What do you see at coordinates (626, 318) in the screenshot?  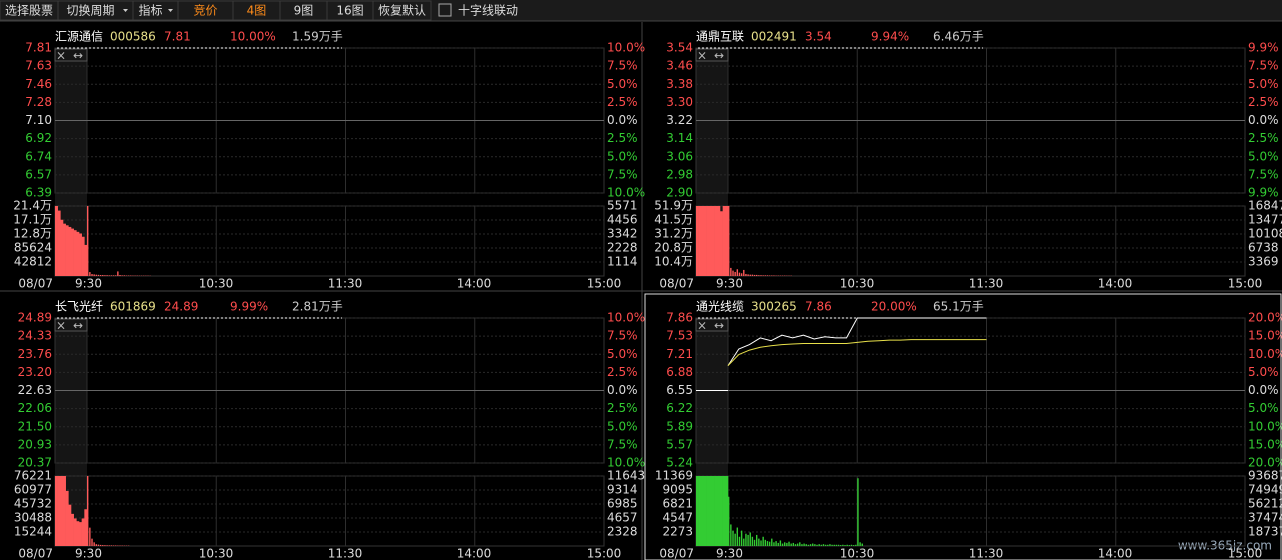 I see `pct-tick-label: 10.0%` at bounding box center [626, 318].